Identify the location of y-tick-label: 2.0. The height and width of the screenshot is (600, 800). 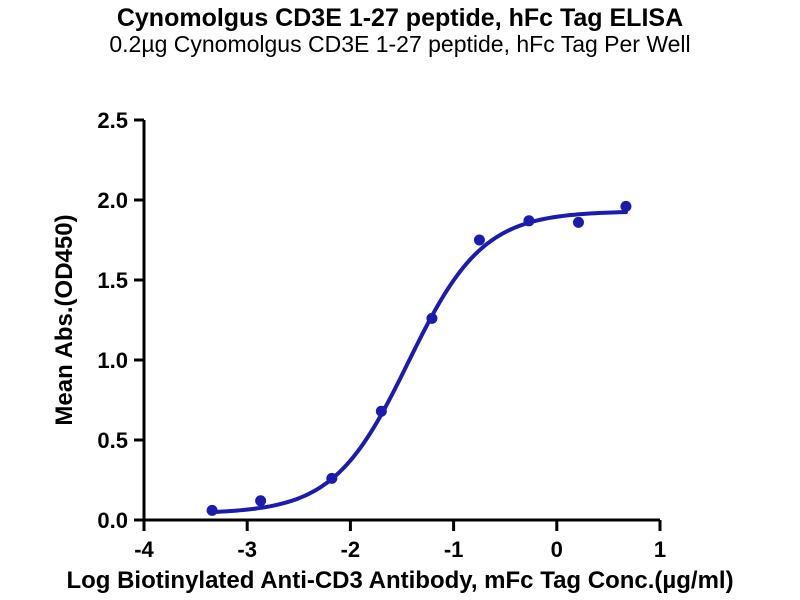
(112, 200).